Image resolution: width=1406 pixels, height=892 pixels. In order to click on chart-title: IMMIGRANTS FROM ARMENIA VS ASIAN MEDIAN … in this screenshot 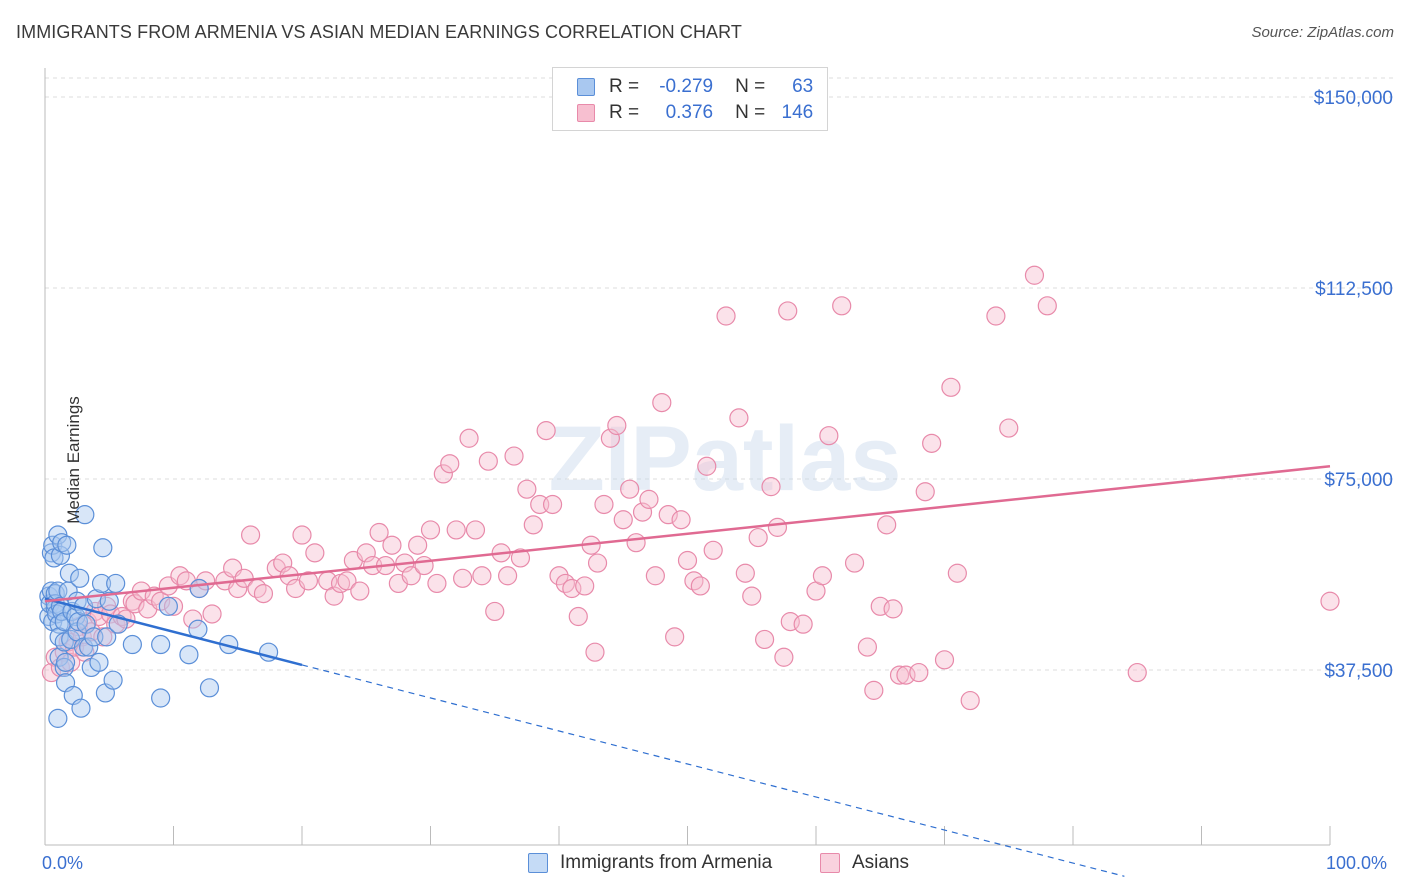, I will do `click(379, 32)`.